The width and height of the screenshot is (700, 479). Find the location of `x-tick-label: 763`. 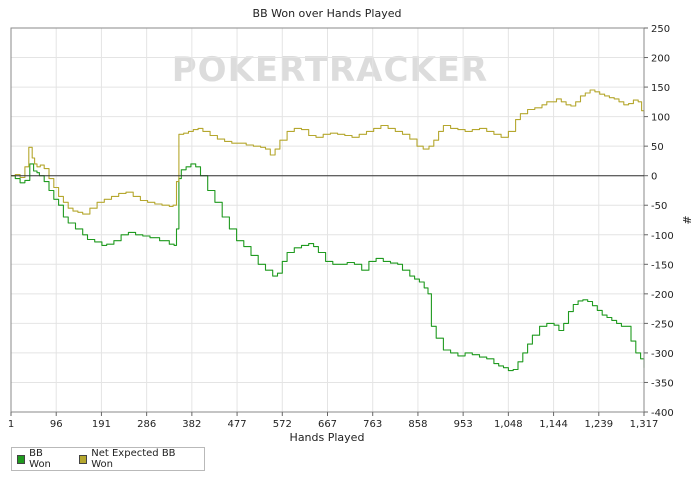

x-tick-label: 763 is located at coordinates (372, 424).